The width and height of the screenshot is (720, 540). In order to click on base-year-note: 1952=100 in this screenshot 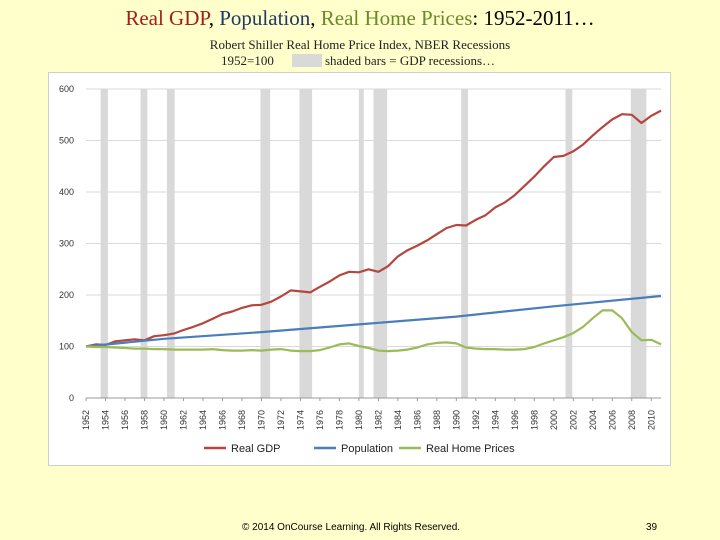, I will do `click(247, 60)`.